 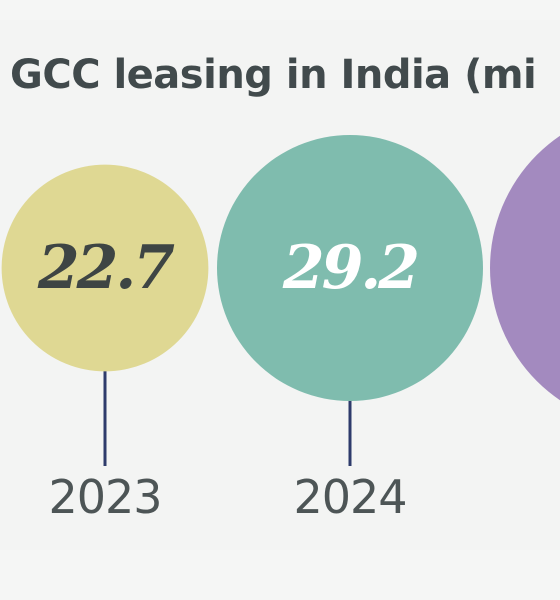 What do you see at coordinates (104, 497) in the screenshot?
I see `year-label-2023: 2023` at bounding box center [104, 497].